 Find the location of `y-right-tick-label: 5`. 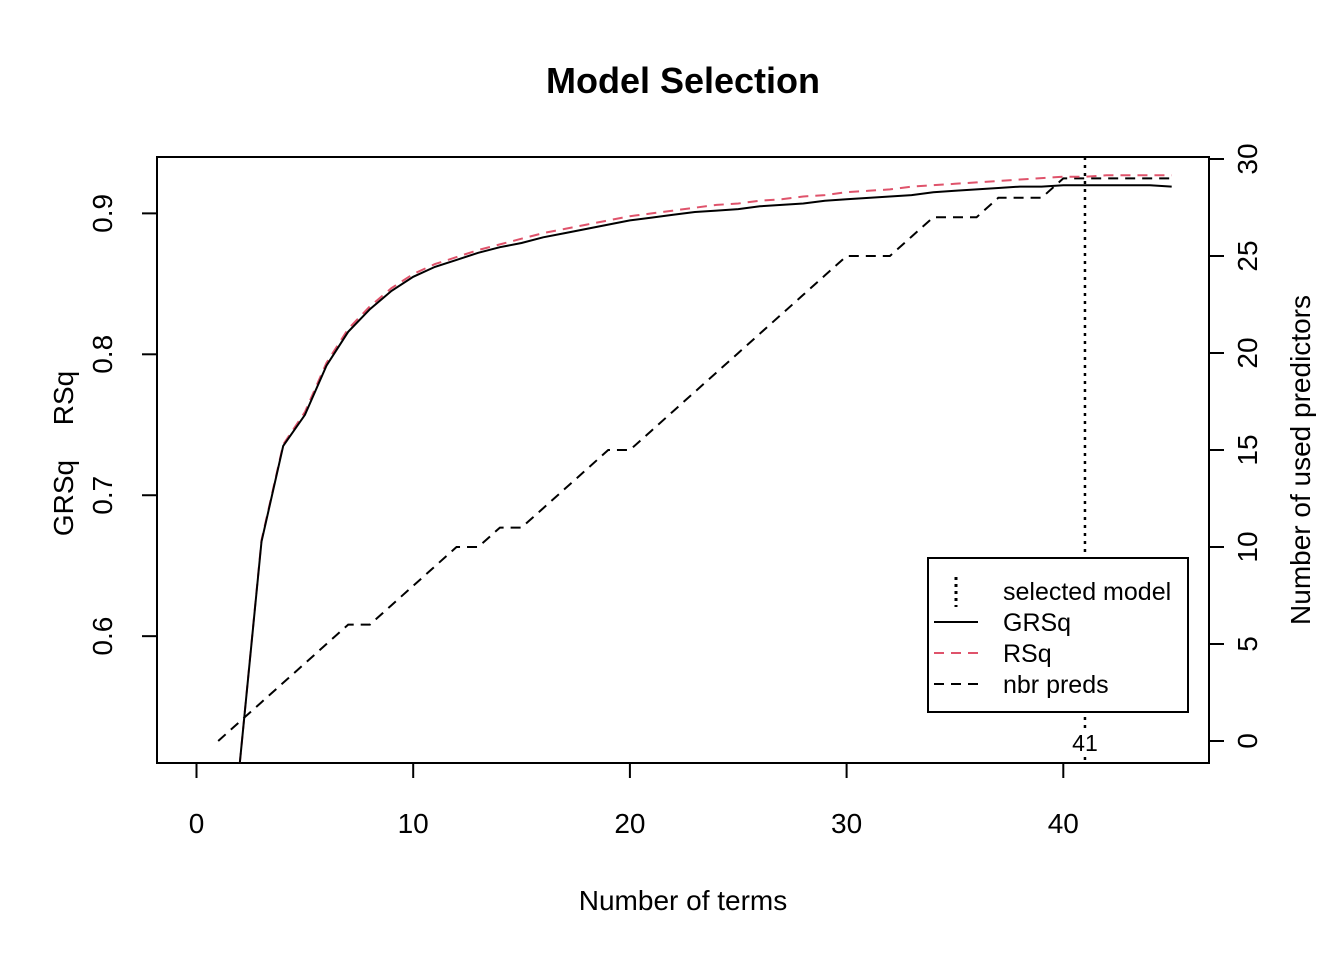

y-right-tick-label: 5 is located at coordinates (1247, 644).